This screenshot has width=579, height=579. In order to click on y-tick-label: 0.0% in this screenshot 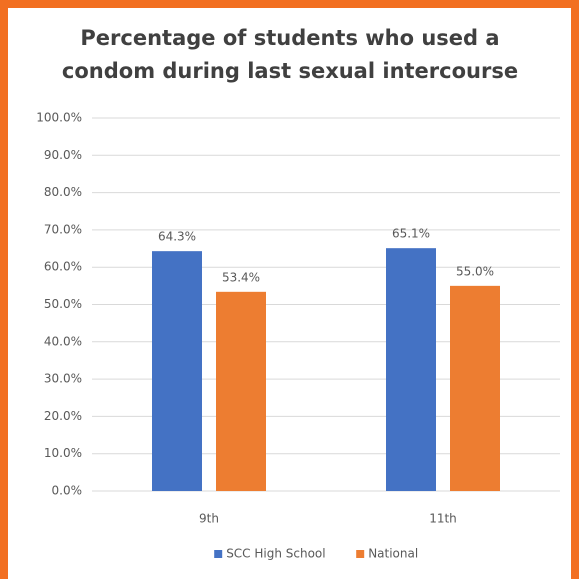, I will do `click(67, 491)`.